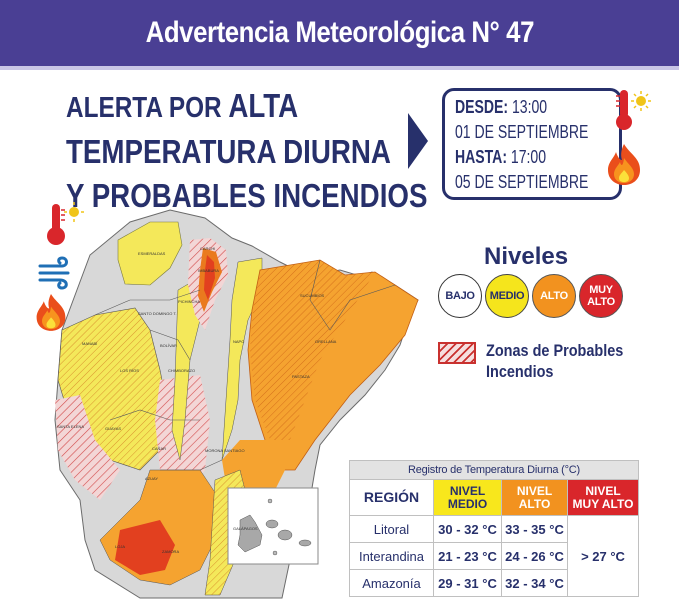 The image size is (679, 600). What do you see at coordinates (534, 497) in the screenshot?
I see `header-alto: NIVEL ALTO` at bounding box center [534, 497].